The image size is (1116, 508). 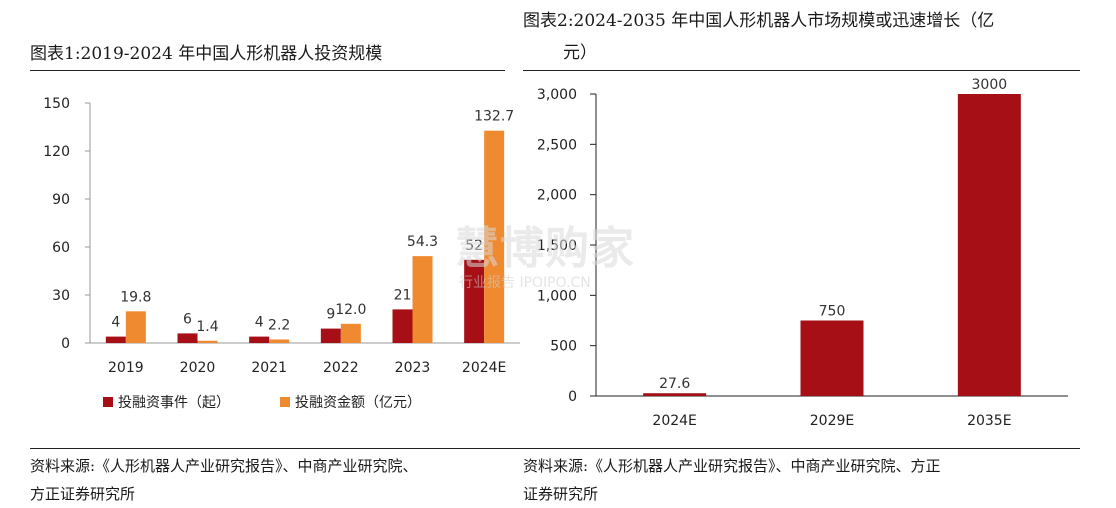 What do you see at coordinates (832, 421) in the screenshot?
I see `x-tick-label: 2029E` at bounding box center [832, 421].